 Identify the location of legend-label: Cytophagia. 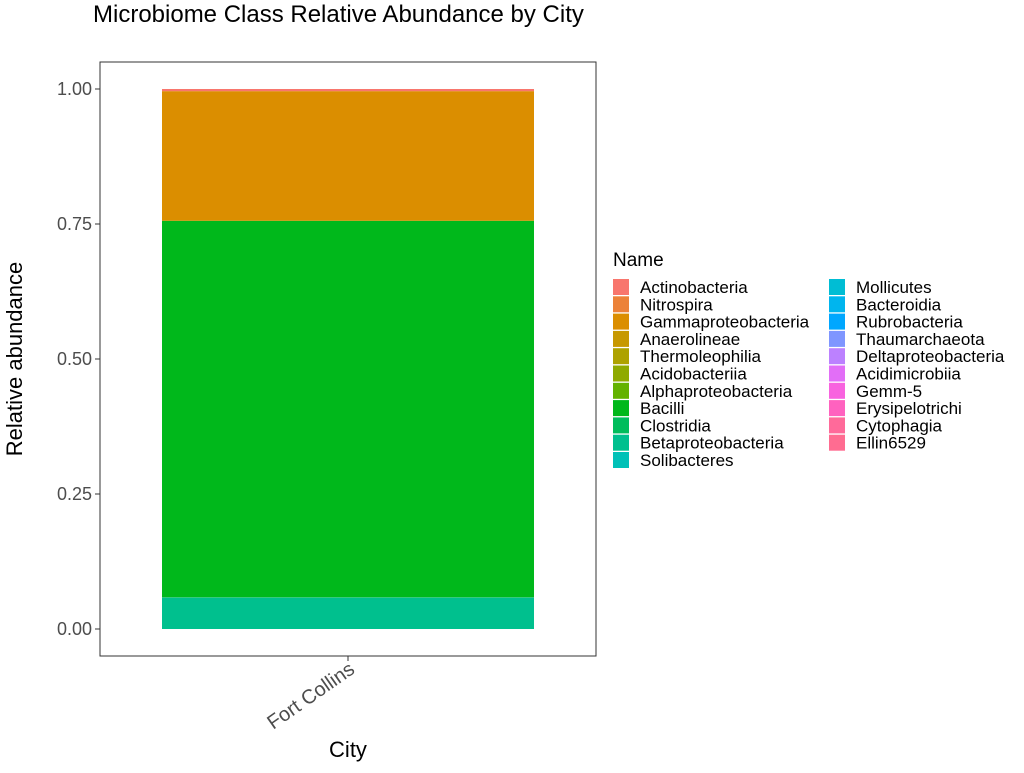
(899, 425).